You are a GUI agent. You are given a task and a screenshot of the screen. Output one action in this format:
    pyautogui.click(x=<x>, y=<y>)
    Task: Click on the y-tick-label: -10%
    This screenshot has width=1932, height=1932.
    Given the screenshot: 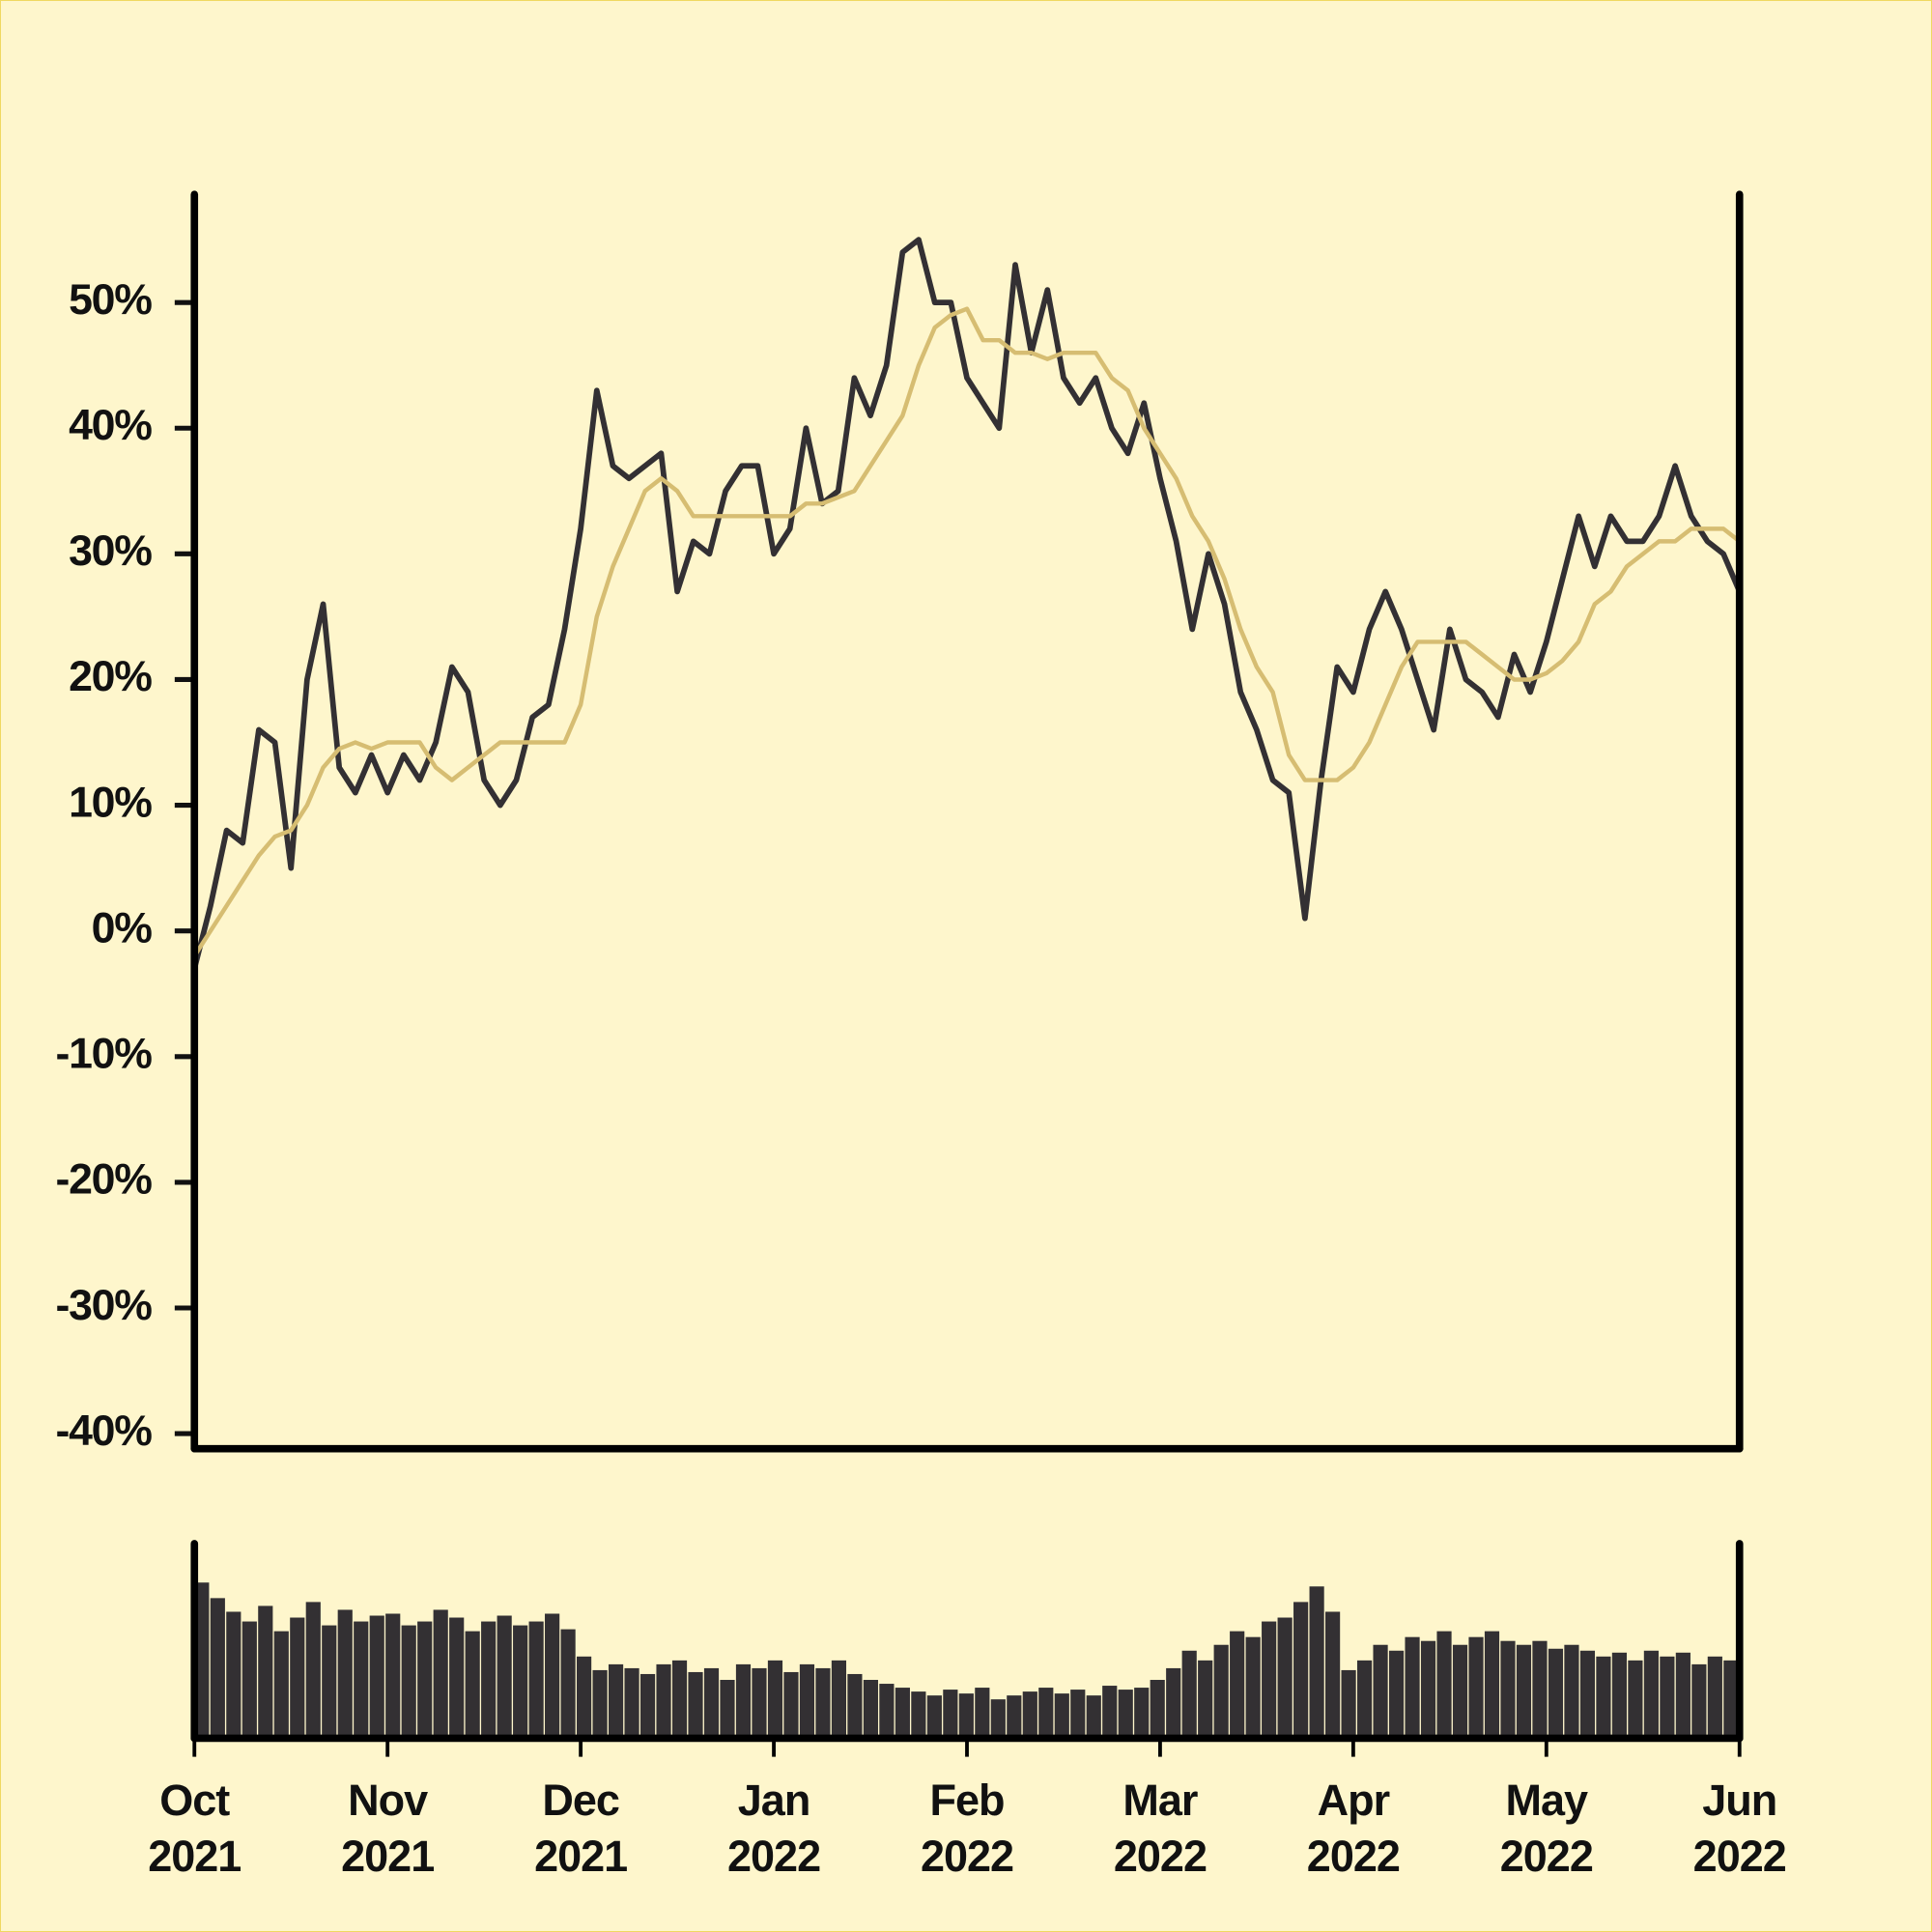 What is the action you would take?
    pyautogui.click(x=104, y=1054)
    